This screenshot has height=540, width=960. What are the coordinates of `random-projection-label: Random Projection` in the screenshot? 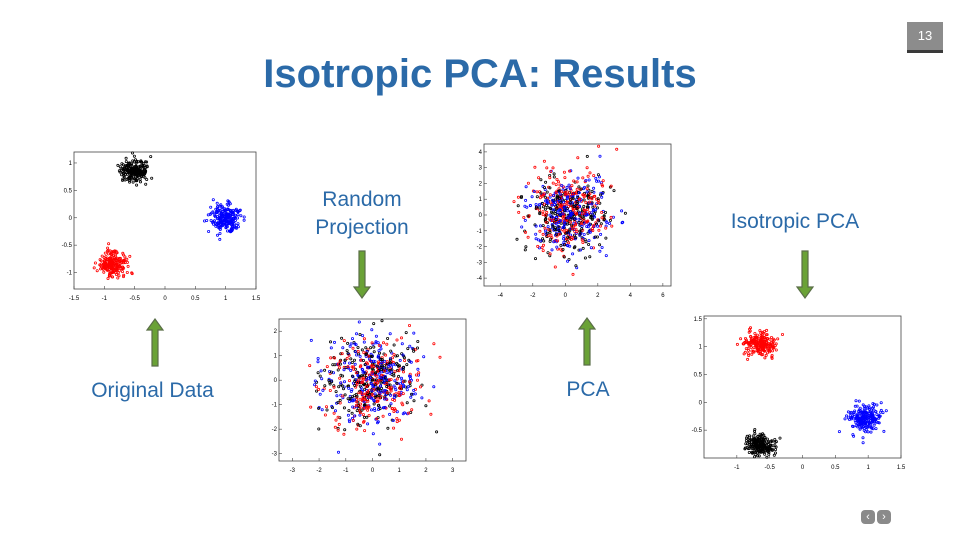 It's located at (362, 213).